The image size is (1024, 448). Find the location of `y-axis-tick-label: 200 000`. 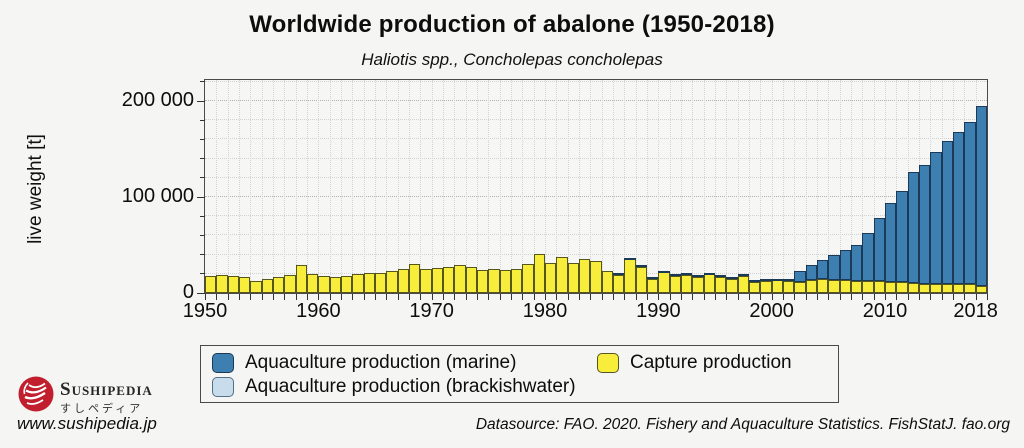

y-axis-tick-label: 200 000 is located at coordinates (157, 100).